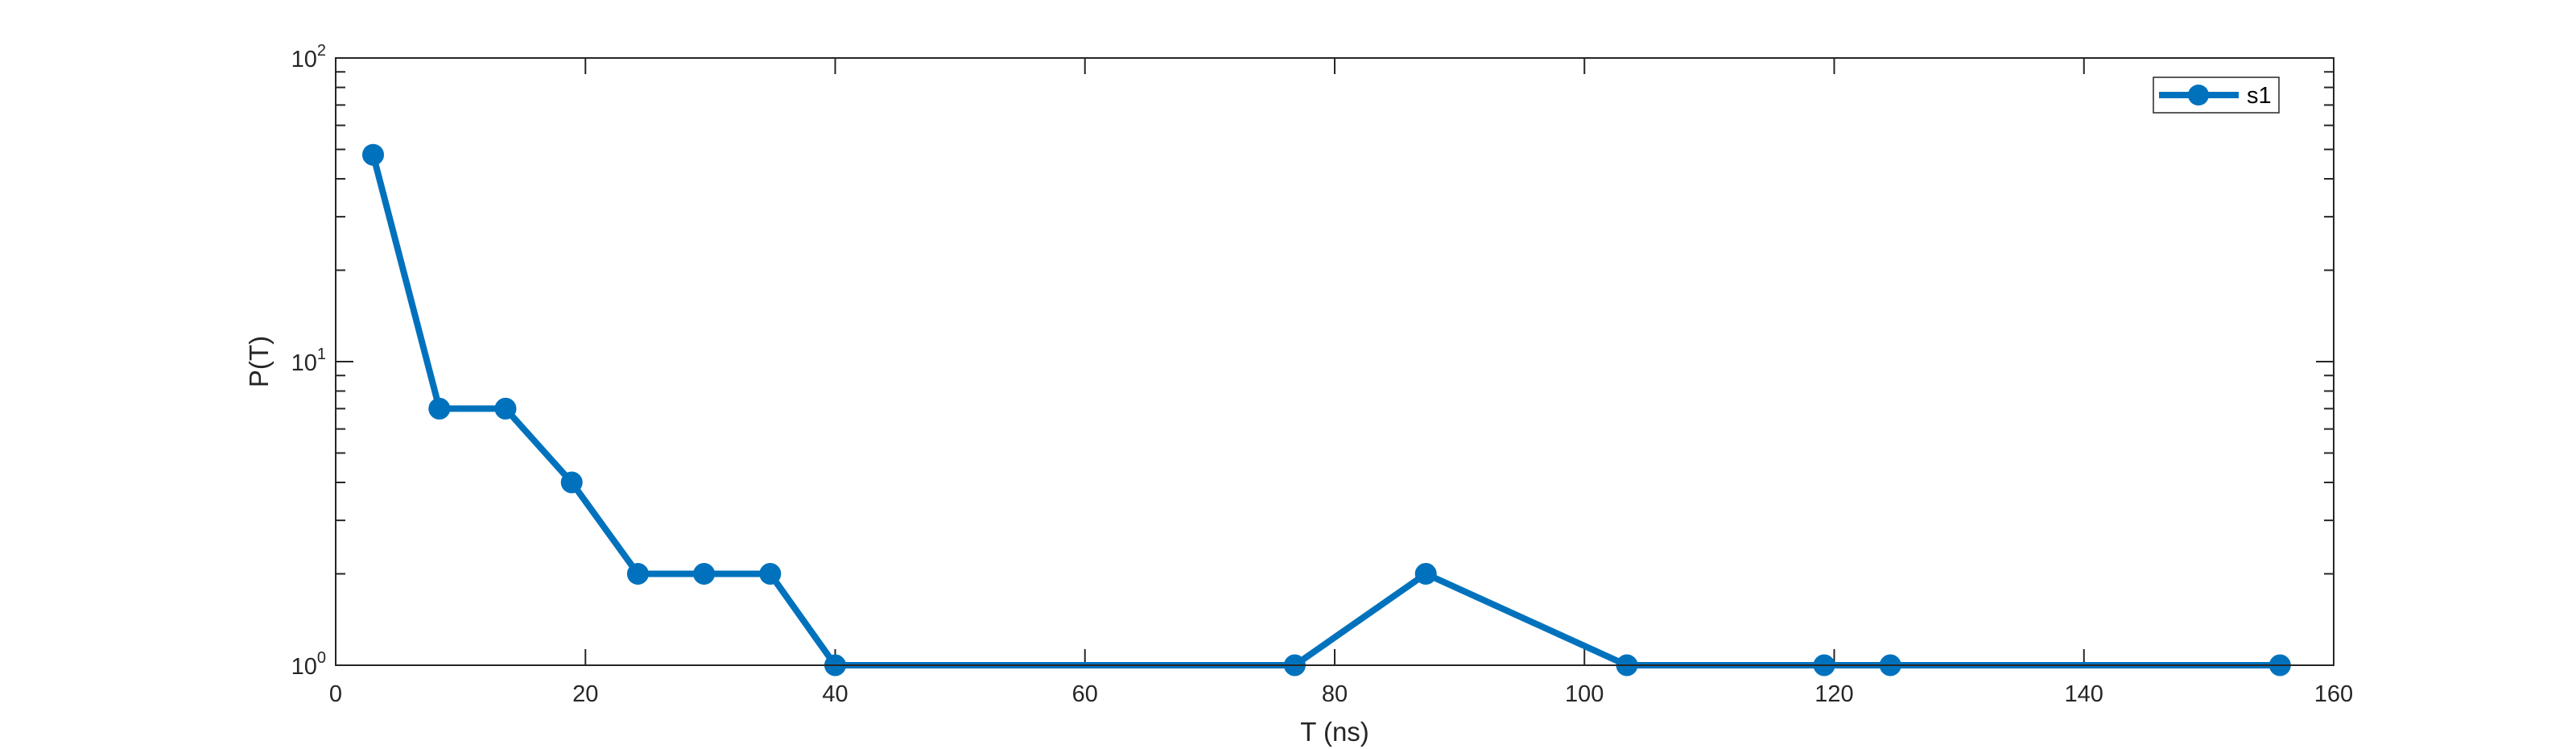 Image resolution: width=2576 pixels, height=749 pixels. I want to click on x-tick-label: 100, so click(1584, 694).